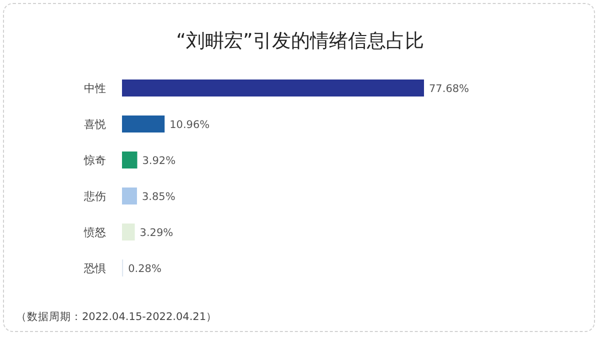  What do you see at coordinates (159, 197) in the screenshot?
I see `data-label: 3.85%` at bounding box center [159, 197].